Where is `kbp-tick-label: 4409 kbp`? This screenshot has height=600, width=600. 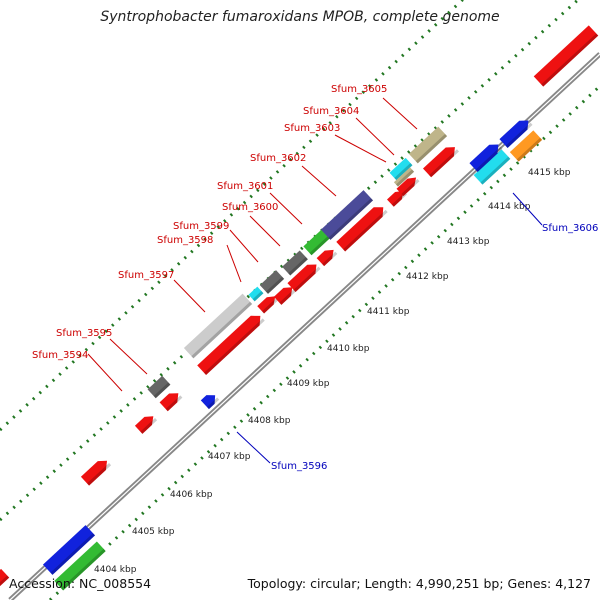
kbp-tick-label: 4409 kbp is located at coordinates (308, 384).